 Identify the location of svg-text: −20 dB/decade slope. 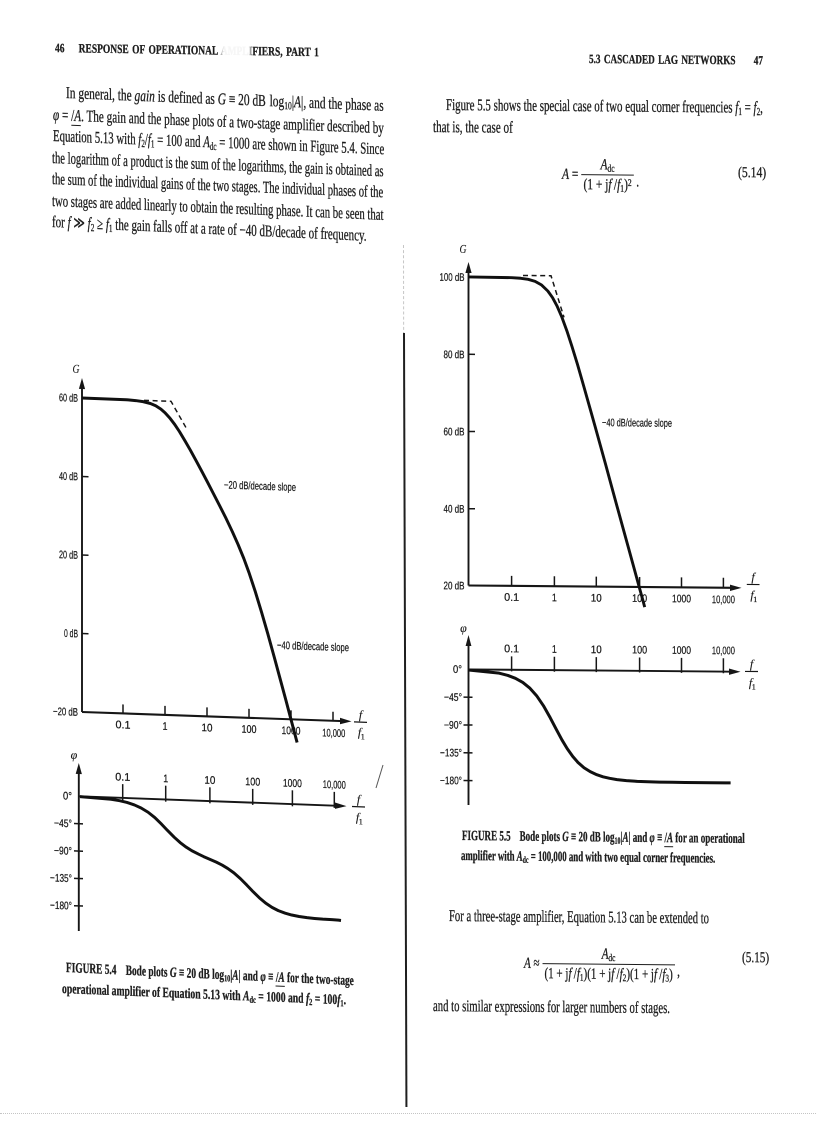
(260, 486).